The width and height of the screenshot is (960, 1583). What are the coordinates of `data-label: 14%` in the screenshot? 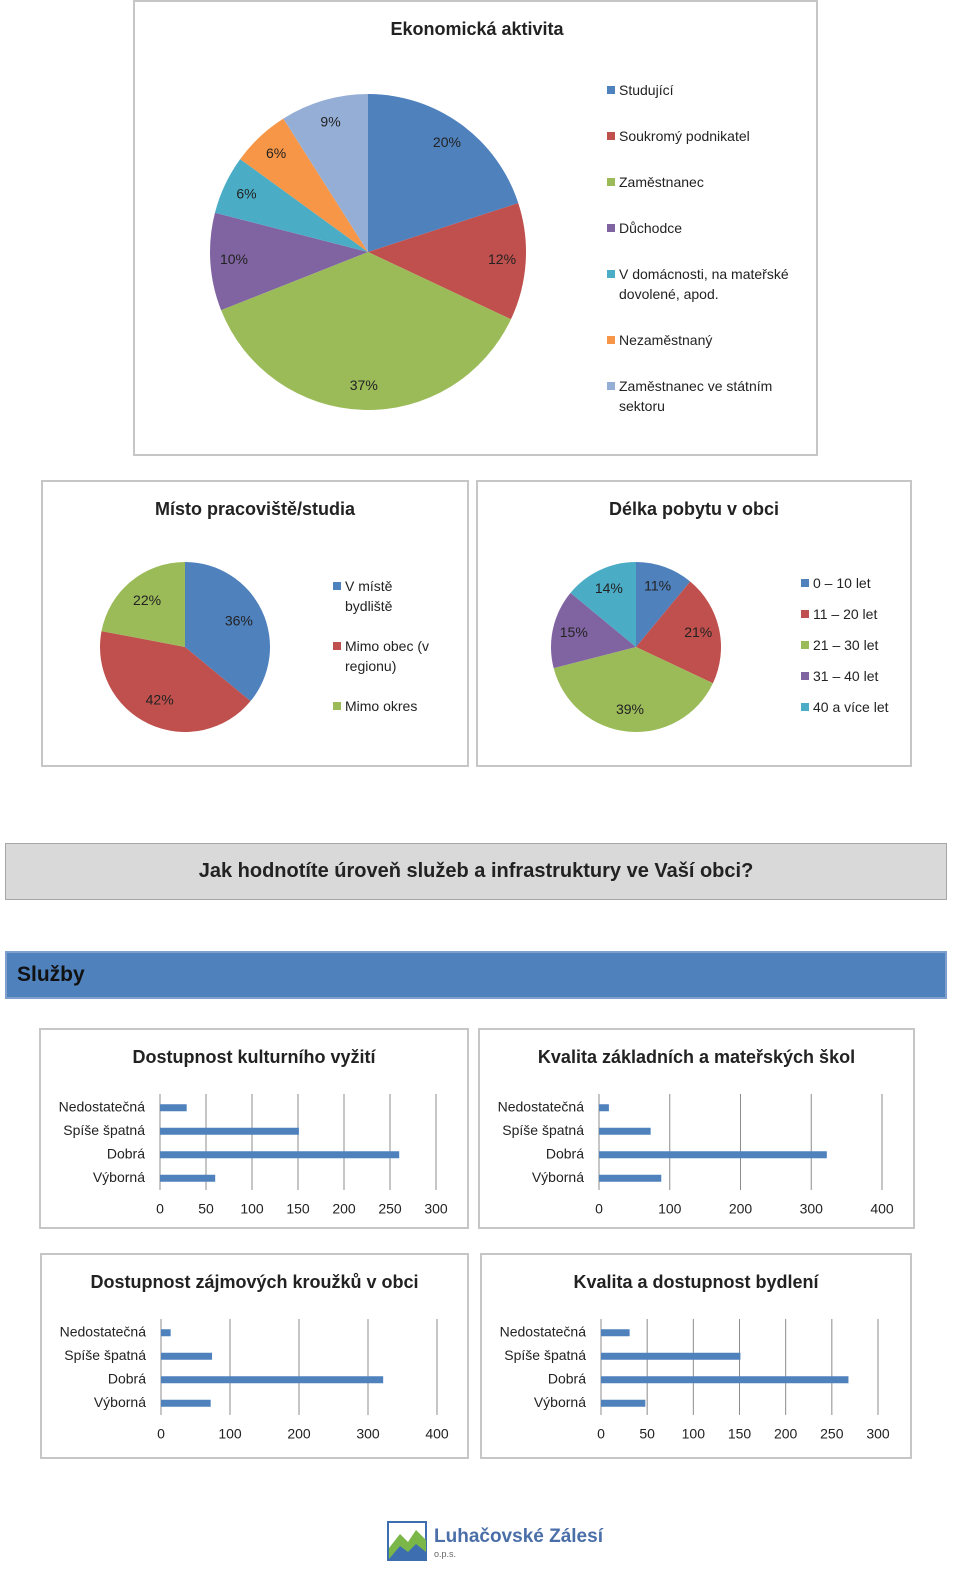 It's located at (609, 588).